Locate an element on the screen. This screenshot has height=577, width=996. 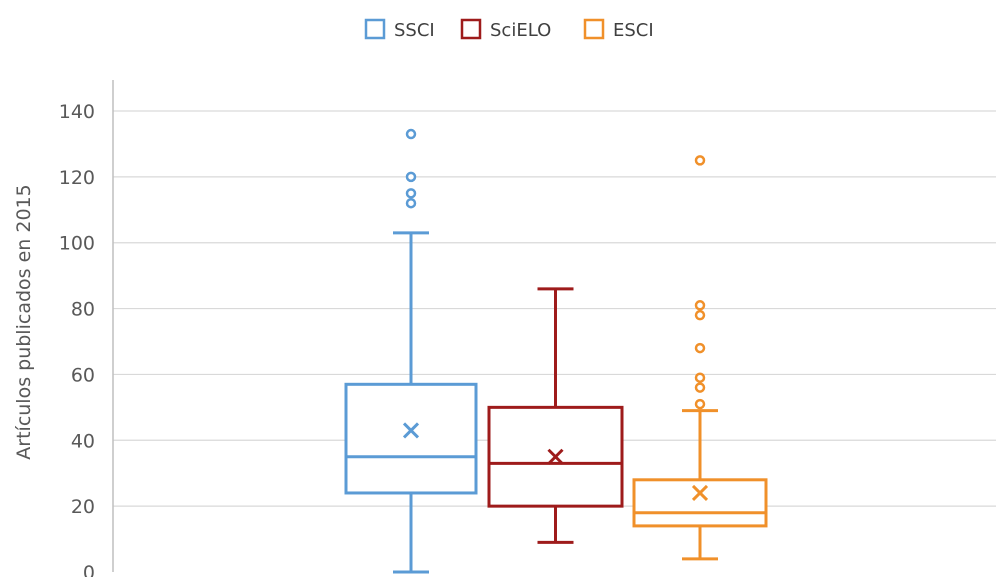
box-scielo is located at coordinates (555, 415).